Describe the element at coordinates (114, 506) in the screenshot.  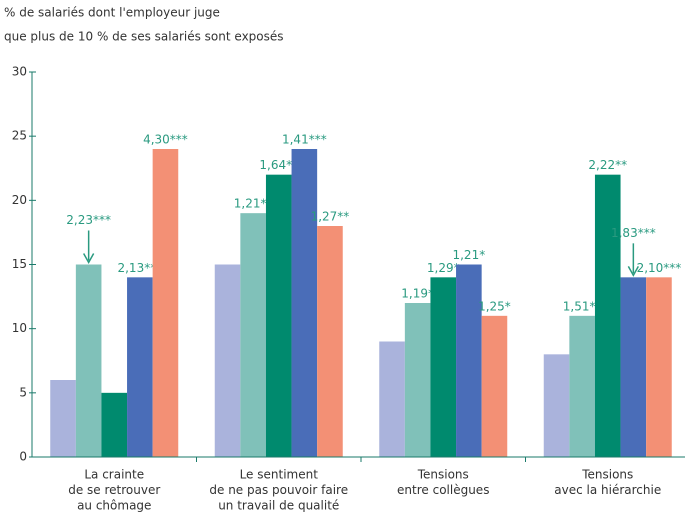
I see `x-tick-label: au chômage` at that location.